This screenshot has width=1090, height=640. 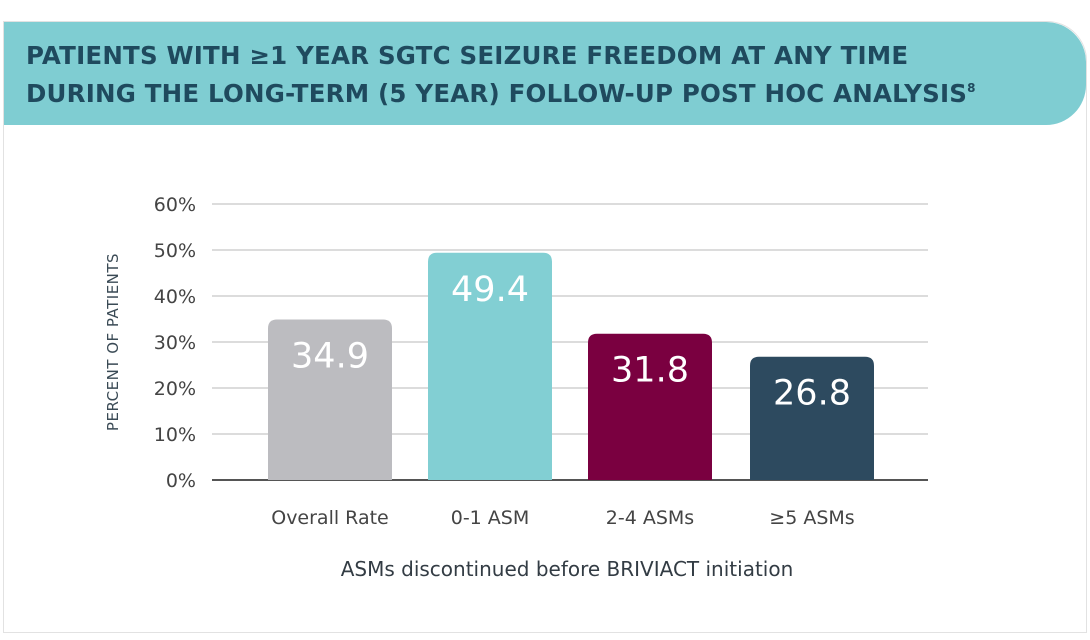 What do you see at coordinates (175, 435) in the screenshot?
I see `y-tick-label-10: 10%` at bounding box center [175, 435].